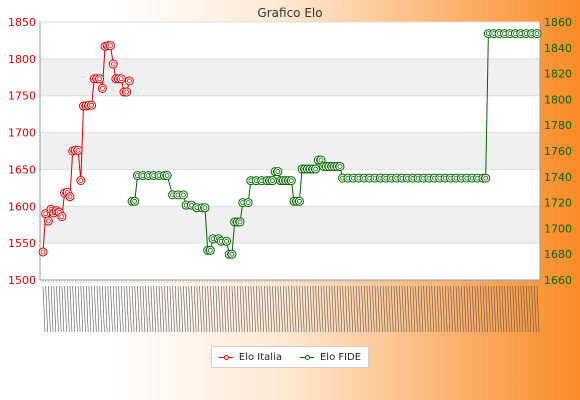 The width and height of the screenshot is (580, 400). Describe the element at coordinates (558, 228) in the screenshot. I see `right-tick-label: 1700` at that location.